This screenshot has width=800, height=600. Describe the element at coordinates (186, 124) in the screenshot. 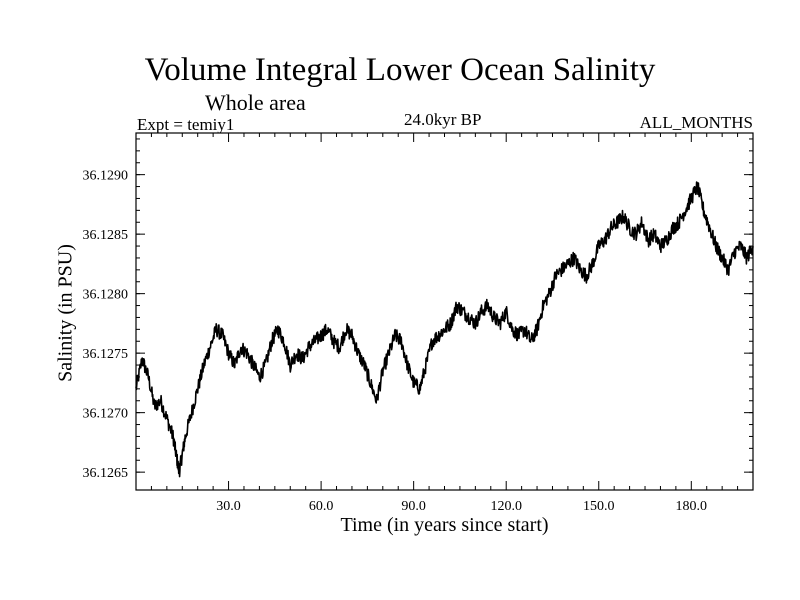

I see `experiment-label: Expt = temiy1` at that location.